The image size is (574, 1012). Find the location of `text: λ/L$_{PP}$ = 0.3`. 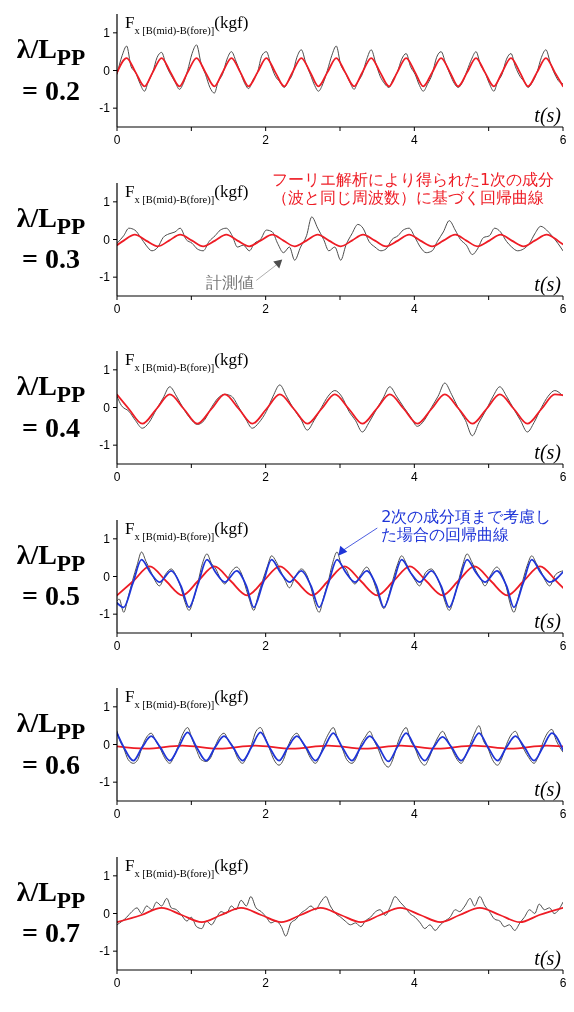

text: λ/L$_{PP}$ = 0.3 is located at coordinates (51, 238).